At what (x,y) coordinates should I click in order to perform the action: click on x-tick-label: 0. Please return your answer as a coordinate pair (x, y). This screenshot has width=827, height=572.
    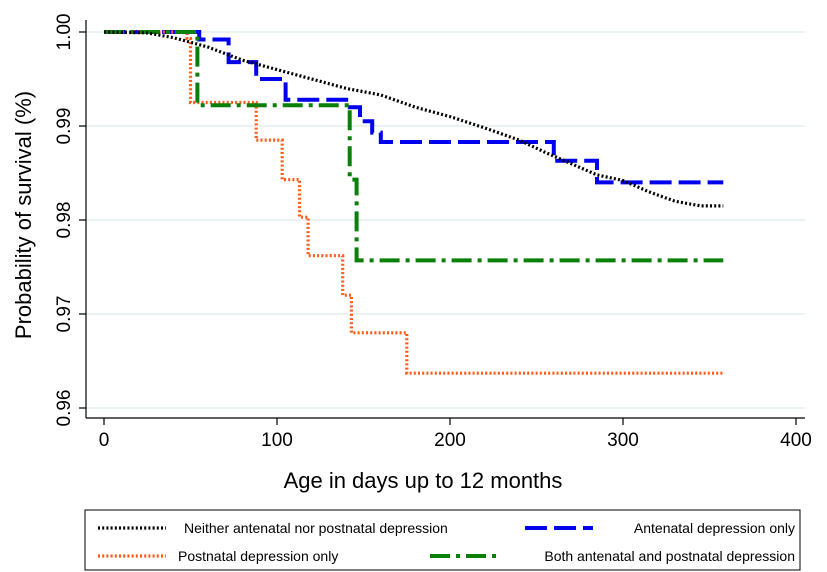
    Looking at the image, I should click on (104, 440).